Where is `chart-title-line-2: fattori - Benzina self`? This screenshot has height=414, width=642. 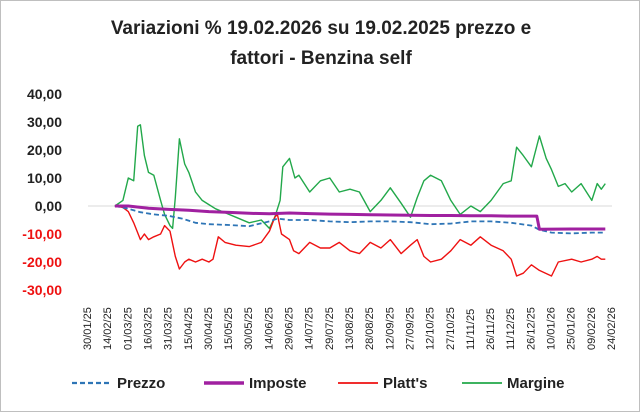
chart-title-line-2: fattori - Benzina self is located at coordinates (321, 58).